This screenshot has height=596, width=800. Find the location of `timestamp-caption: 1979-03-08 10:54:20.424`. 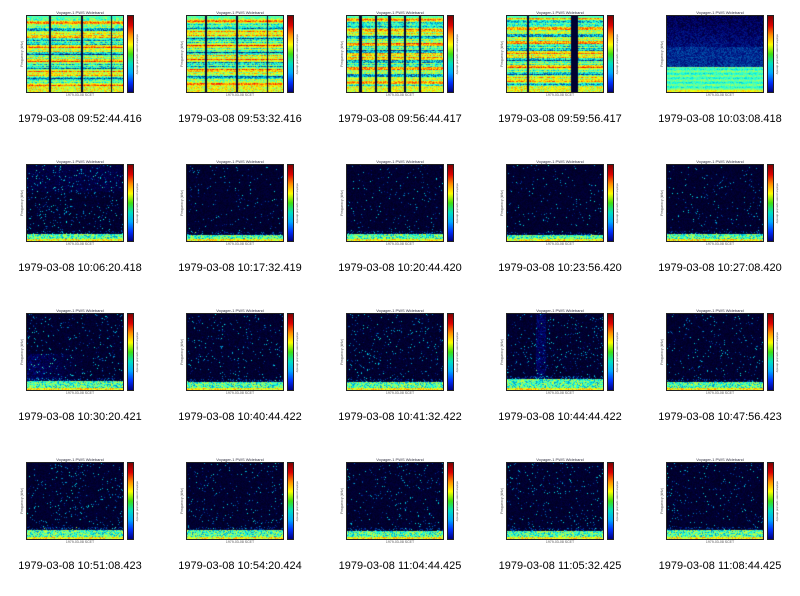

timestamp-caption: 1979-03-08 10:54:20.424 is located at coordinates (240, 566).